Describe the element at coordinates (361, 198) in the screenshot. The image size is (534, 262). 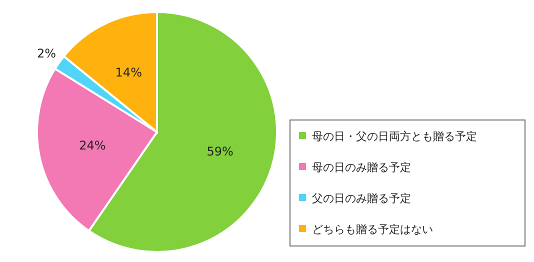
I see `legend-label: 父の日のみ贈る予定` at that location.